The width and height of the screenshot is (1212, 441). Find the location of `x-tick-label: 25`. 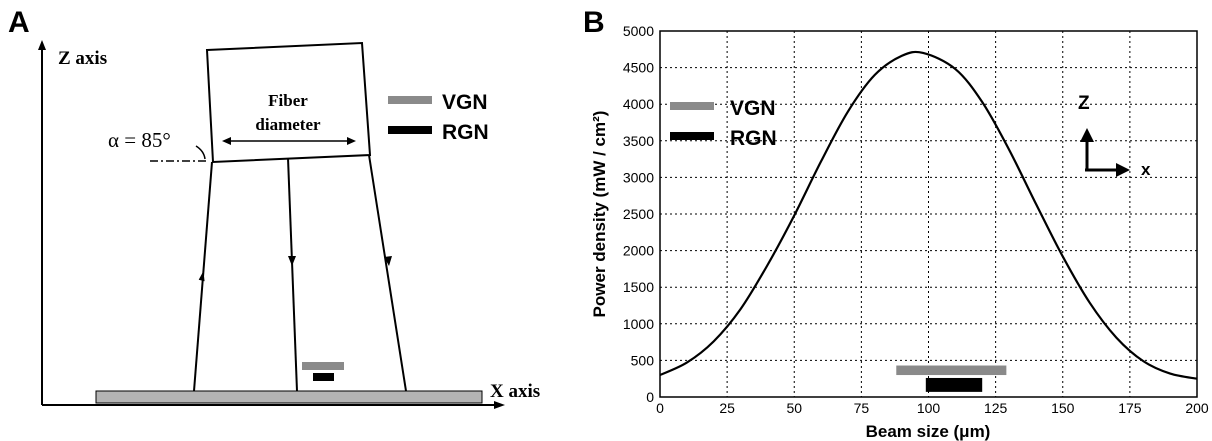

x-tick-label: 25 is located at coordinates (727, 408).